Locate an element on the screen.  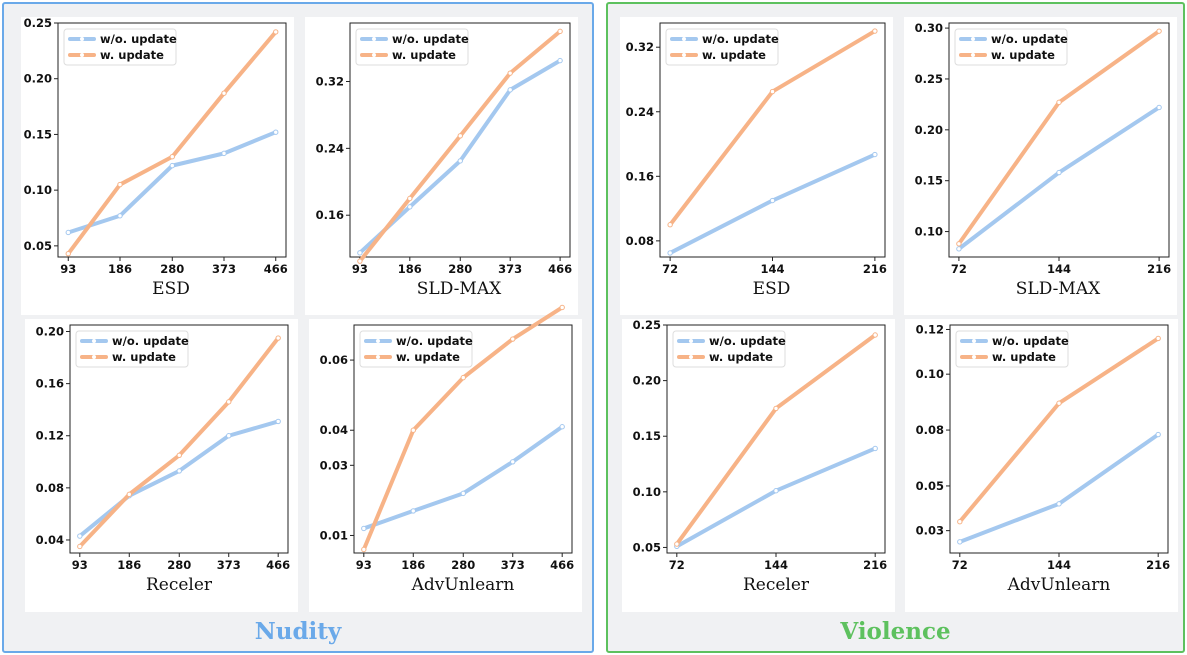
chart-caption: Receler is located at coordinates (179, 585).